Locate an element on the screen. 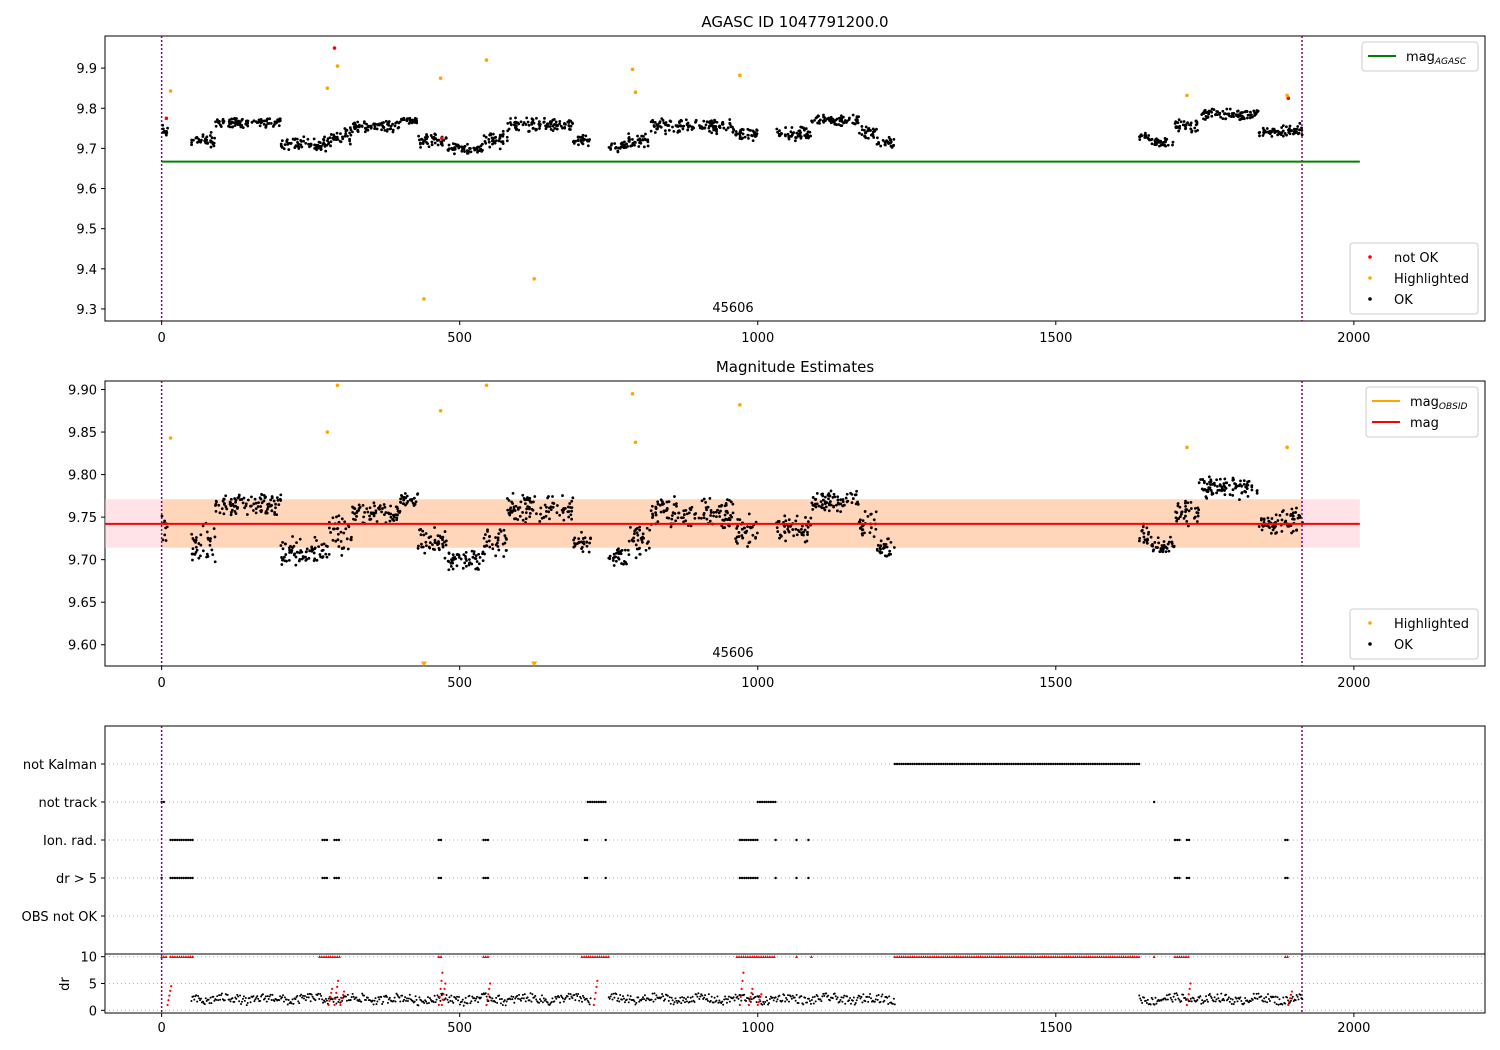 This screenshot has height=1050, width=1500. legend-label: not OK is located at coordinates (1416, 258).